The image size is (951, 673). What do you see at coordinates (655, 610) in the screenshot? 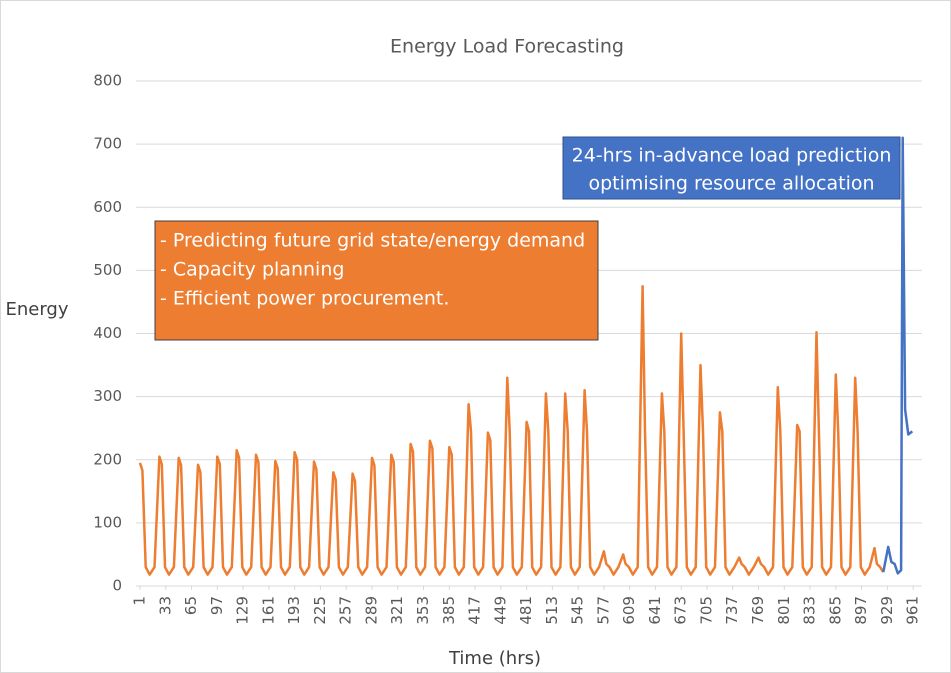
I see `x-tick-label: 641` at bounding box center [655, 610].